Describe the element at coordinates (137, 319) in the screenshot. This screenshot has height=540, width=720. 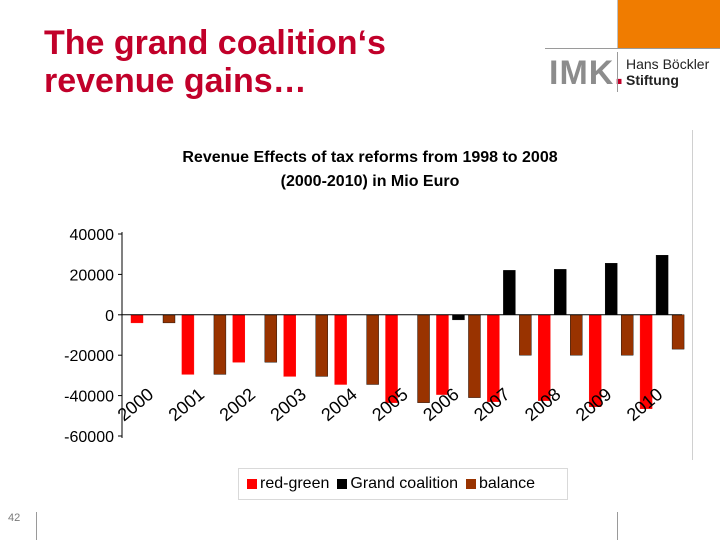
I see `bar-red-green-2000` at that location.